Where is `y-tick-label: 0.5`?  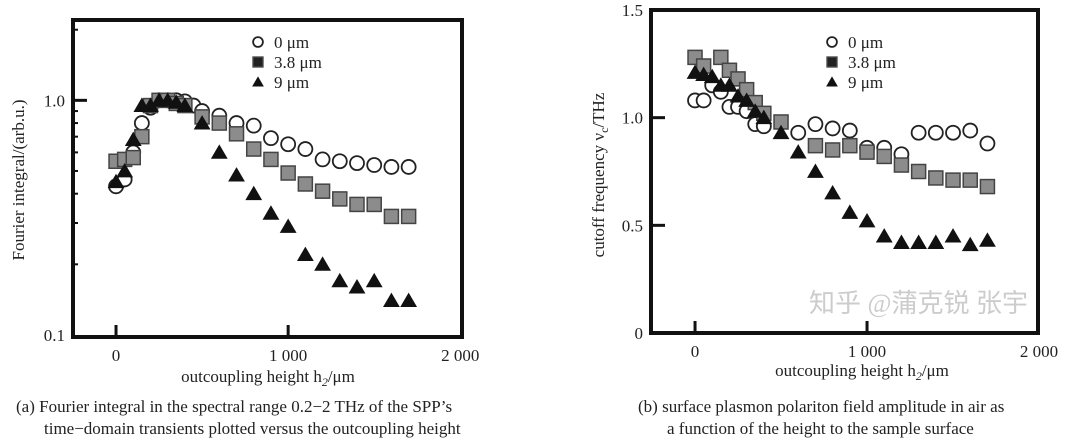 y-tick-label: 0.5 is located at coordinates (632, 225).